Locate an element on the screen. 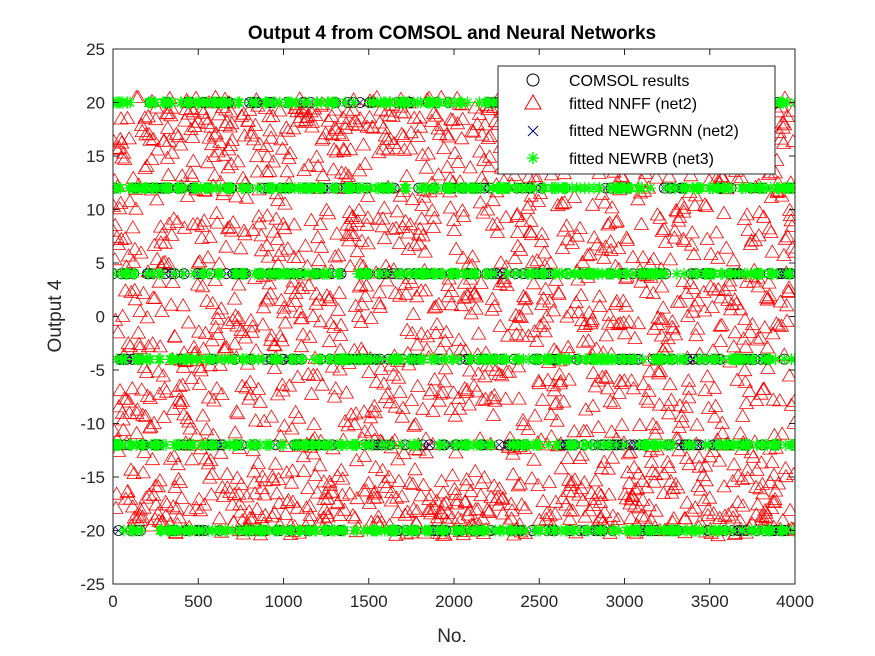 The height and width of the screenshot is (656, 875). y-tick-label: 5 is located at coordinates (100, 263).